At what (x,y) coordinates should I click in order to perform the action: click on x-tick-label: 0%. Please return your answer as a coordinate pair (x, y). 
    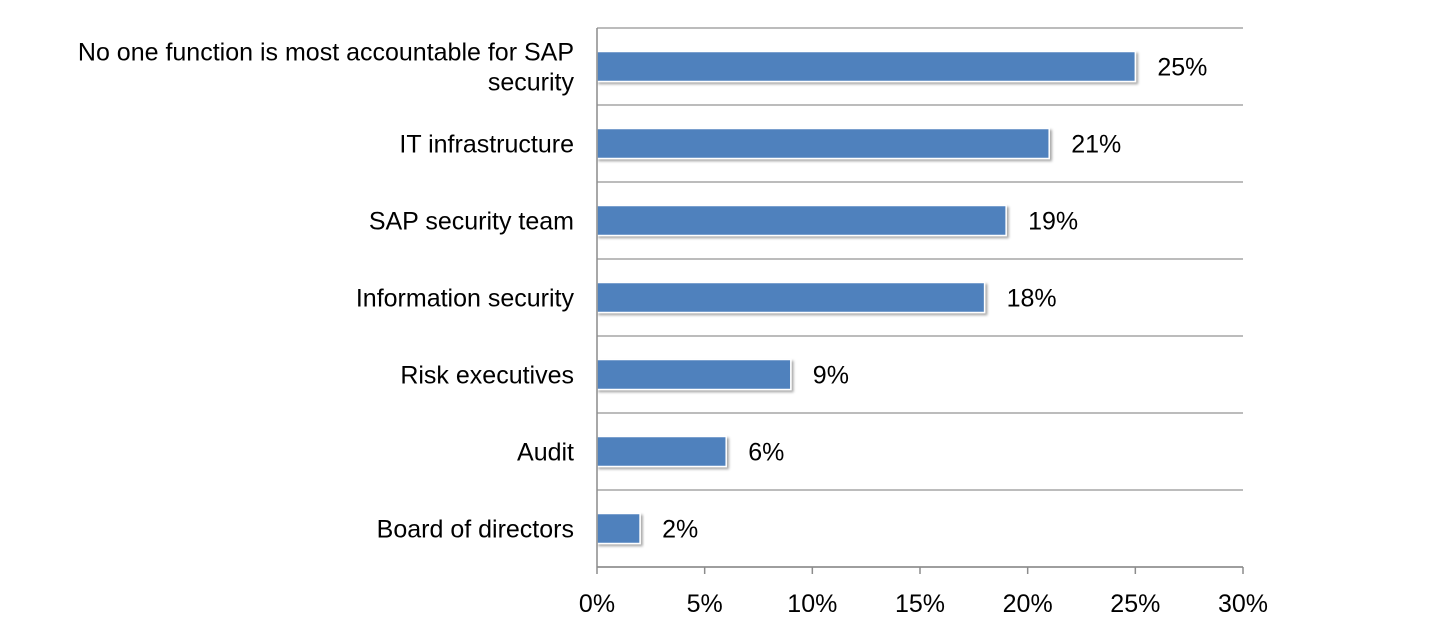
    Looking at the image, I should click on (597, 604).